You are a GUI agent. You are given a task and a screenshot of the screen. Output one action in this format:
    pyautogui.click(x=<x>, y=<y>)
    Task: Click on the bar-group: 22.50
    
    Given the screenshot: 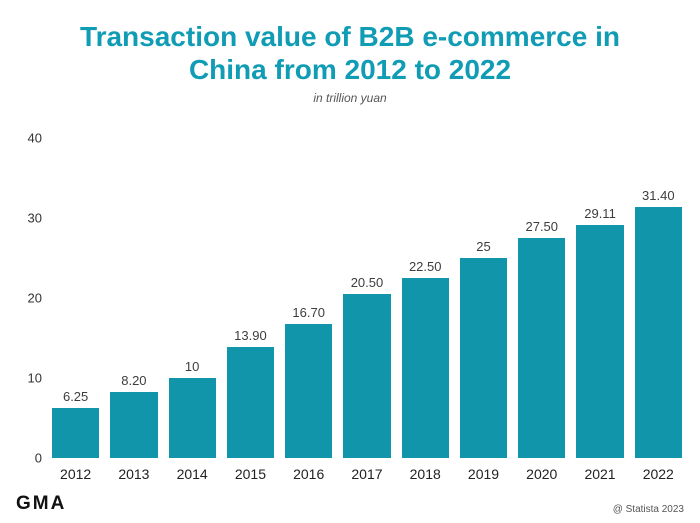 What is the action you would take?
    pyautogui.click(x=425, y=298)
    